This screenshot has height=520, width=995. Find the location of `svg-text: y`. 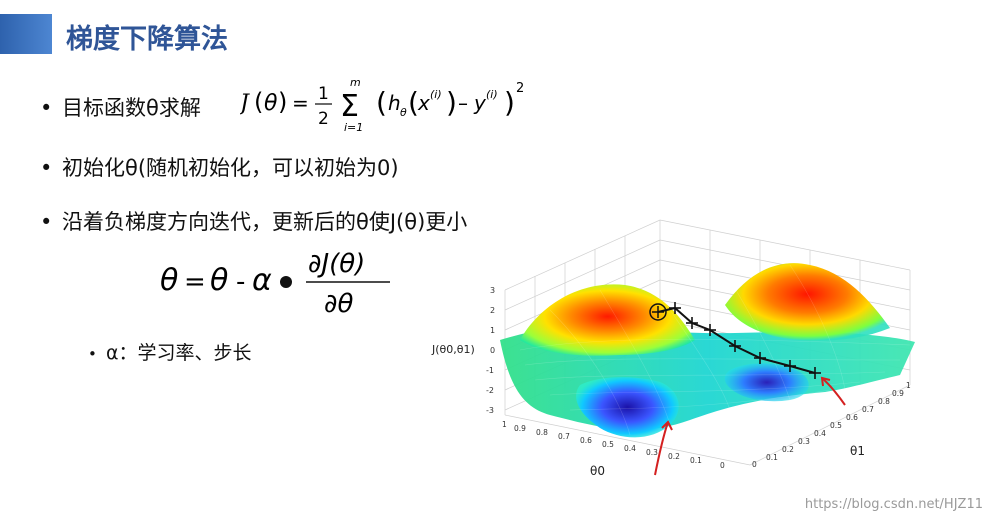

svg-text: y is located at coordinates (480, 103).